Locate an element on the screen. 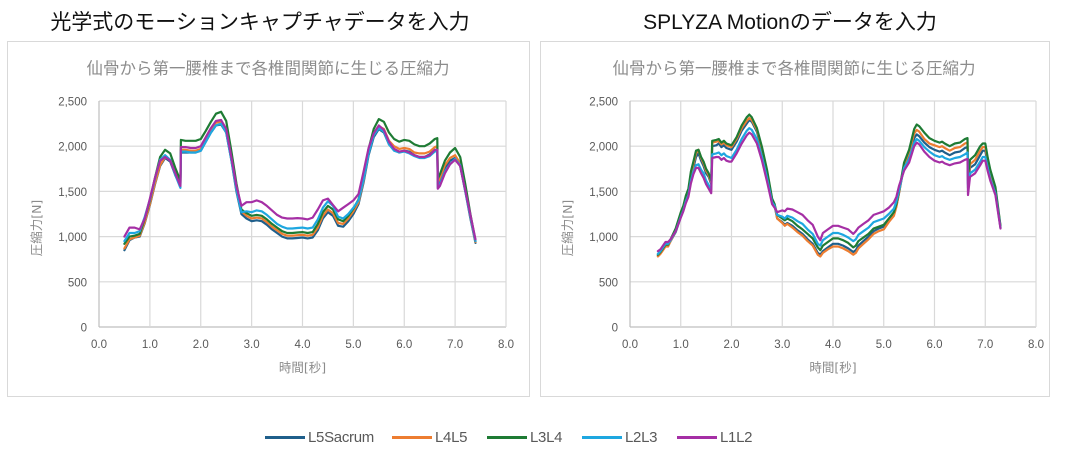 Image resolution: width=1077 pixels, height=470 pixels. series-line-l4l5 is located at coordinates (300, 185).